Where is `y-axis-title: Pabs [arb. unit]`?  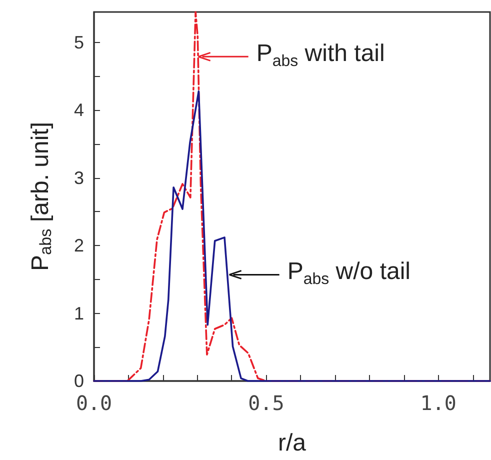 y-axis-title: Pabs [arb. unit] is located at coordinates (41, 197).